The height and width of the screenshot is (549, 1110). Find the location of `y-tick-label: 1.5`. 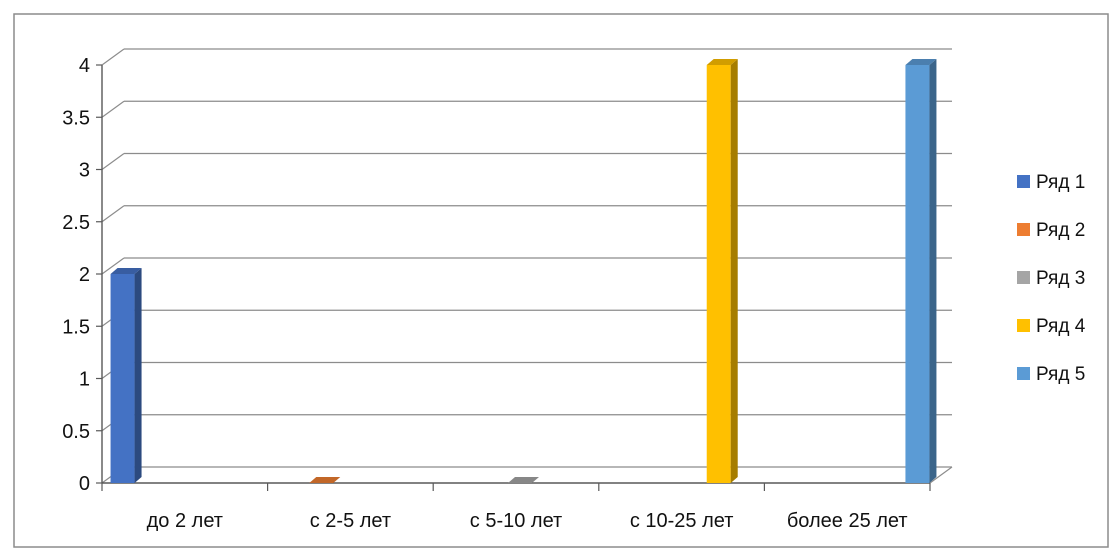

y-tick-label: 1.5 is located at coordinates (76, 327).